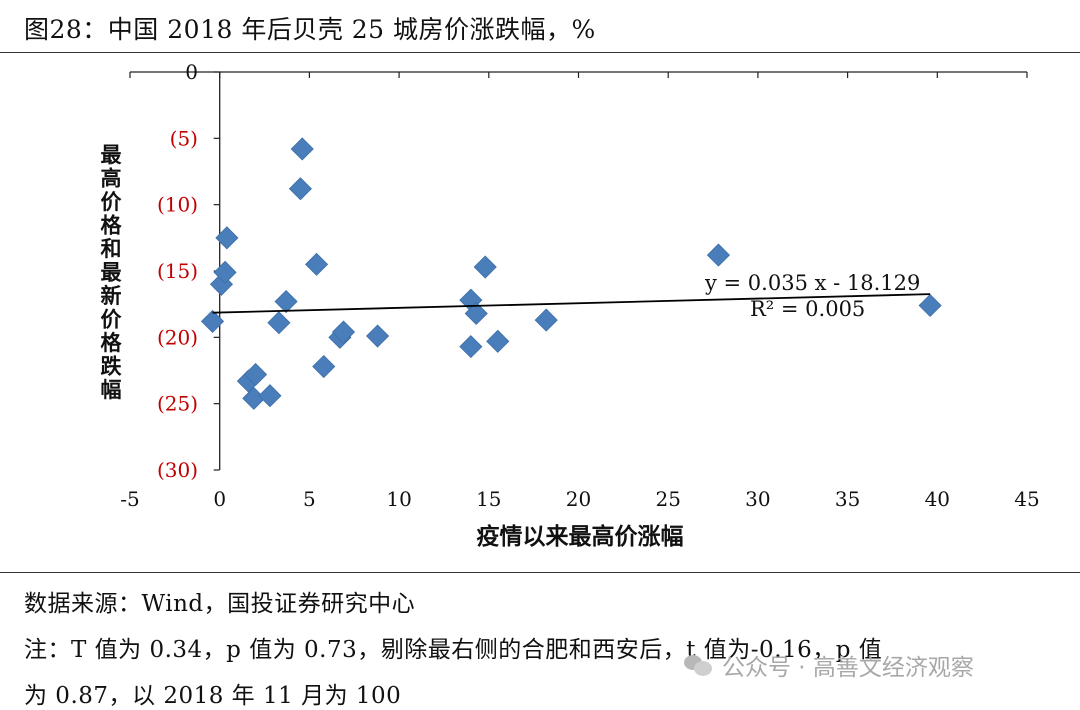 The height and width of the screenshot is (710, 1080). Describe the element at coordinates (667, 499) in the screenshot. I see `x-tick-label: 25` at that location.